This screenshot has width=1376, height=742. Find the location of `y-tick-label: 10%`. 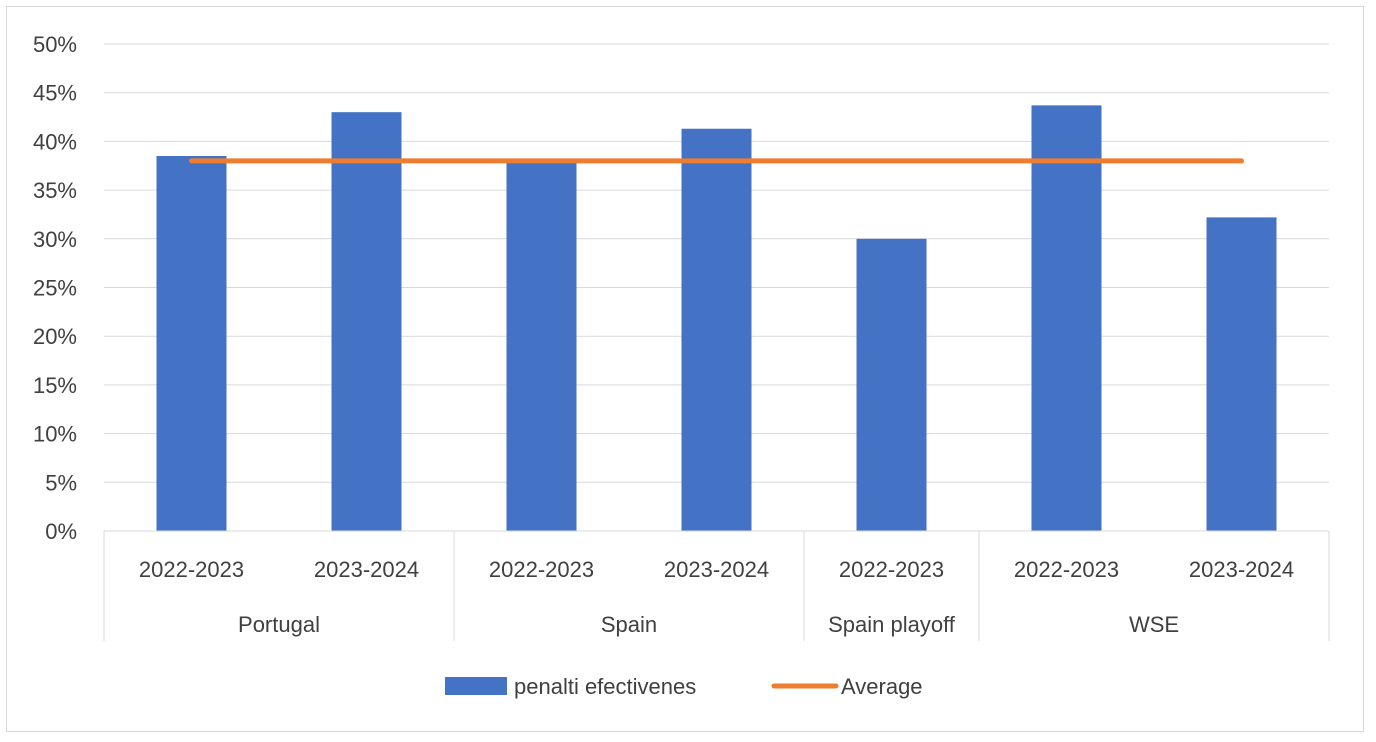

y-tick-label: 10% is located at coordinates (55, 434).